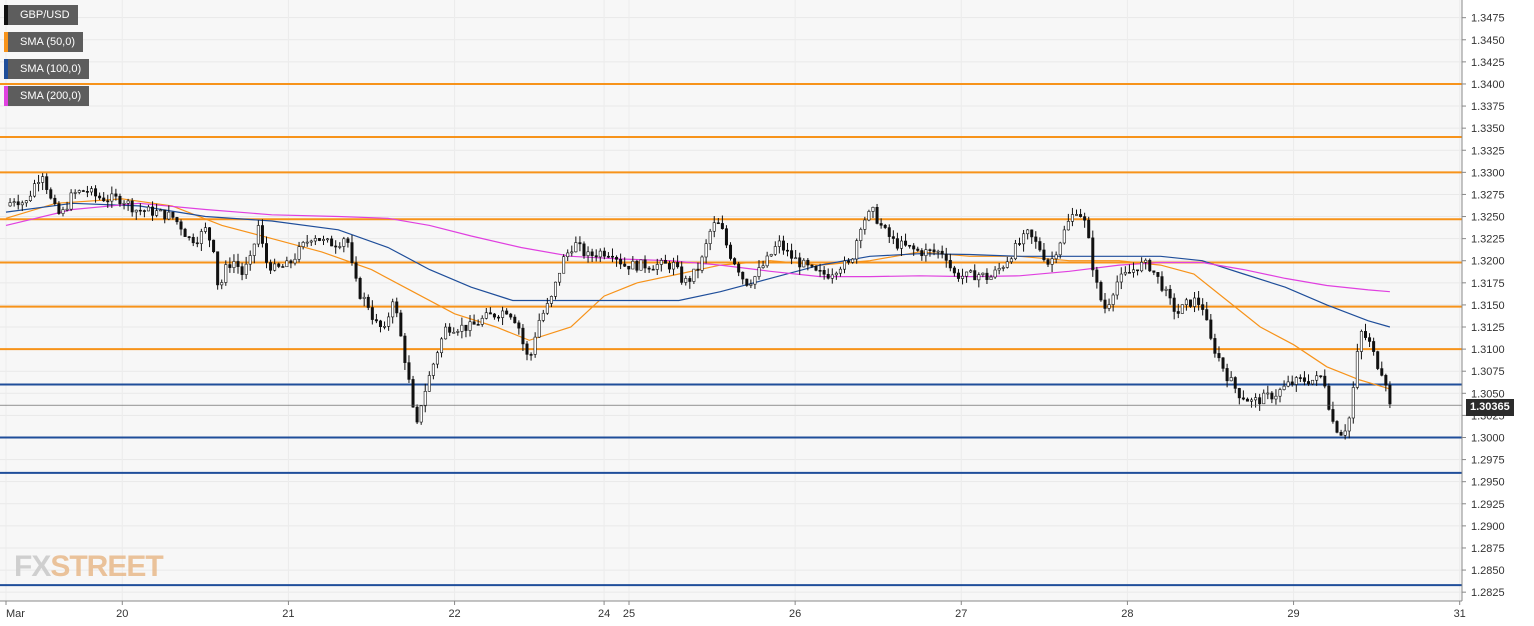  What do you see at coordinates (1488, 85) in the screenshot?
I see `y-tick-label: 1.3400` at bounding box center [1488, 85].